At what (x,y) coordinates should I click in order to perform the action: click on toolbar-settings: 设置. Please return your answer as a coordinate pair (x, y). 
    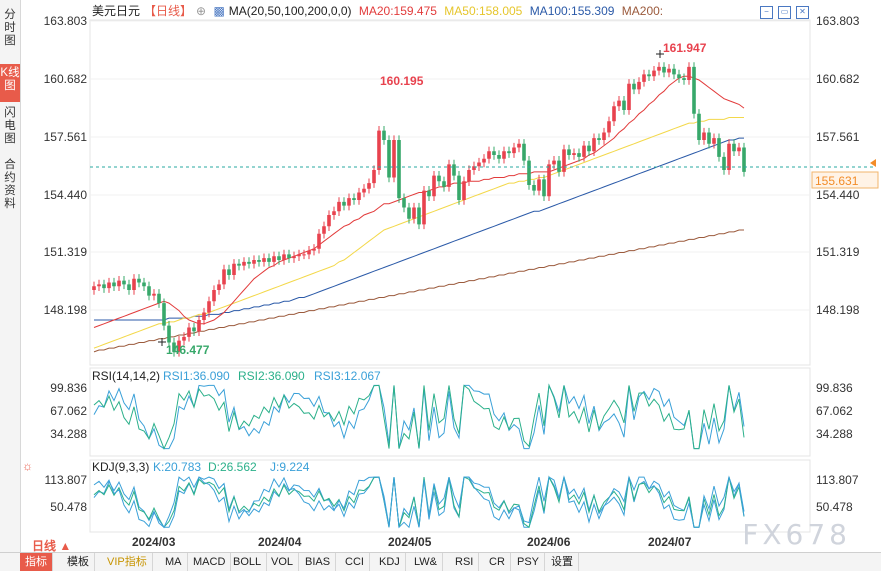
    Looking at the image, I should click on (562, 562).